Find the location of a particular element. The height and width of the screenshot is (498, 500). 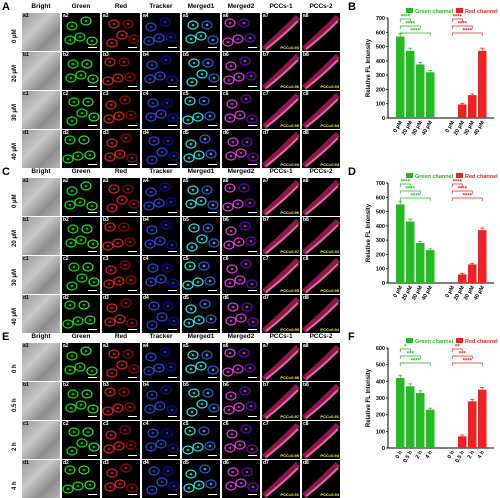

tile-label: d6 is located at coordinates (226, 133).